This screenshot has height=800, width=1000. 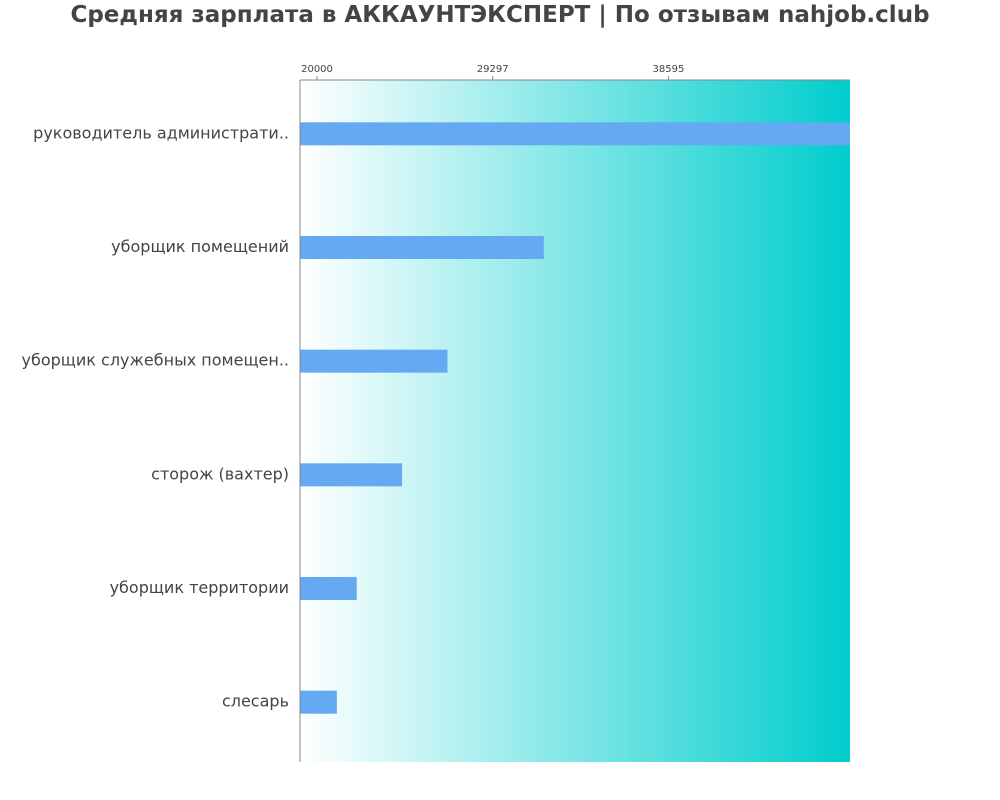 What do you see at coordinates (200, 246) in the screenshot?
I see `category-label-1: уборщик помещений` at bounding box center [200, 246].